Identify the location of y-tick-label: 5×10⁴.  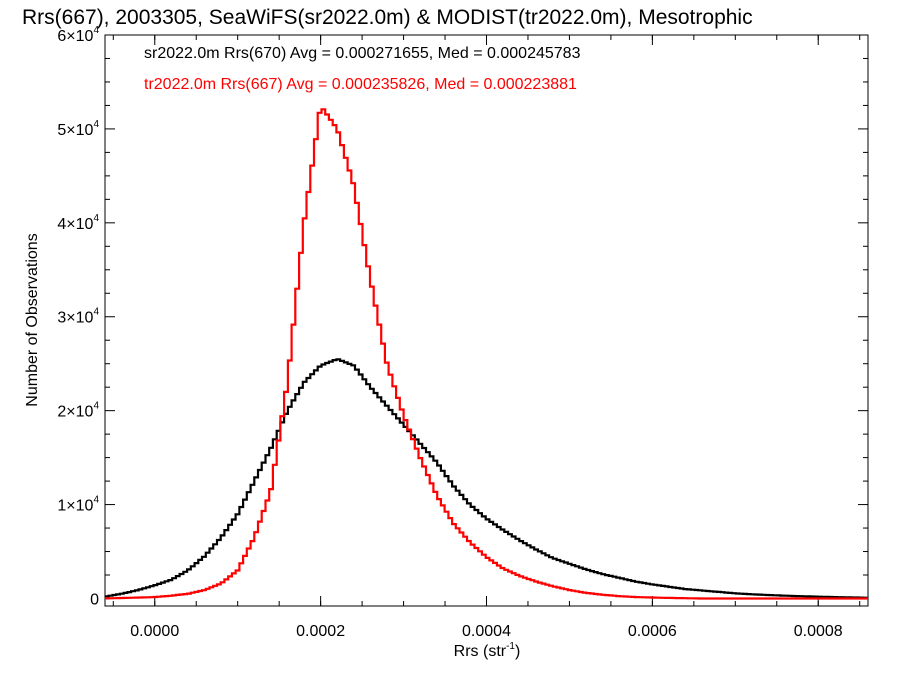
(78, 129).